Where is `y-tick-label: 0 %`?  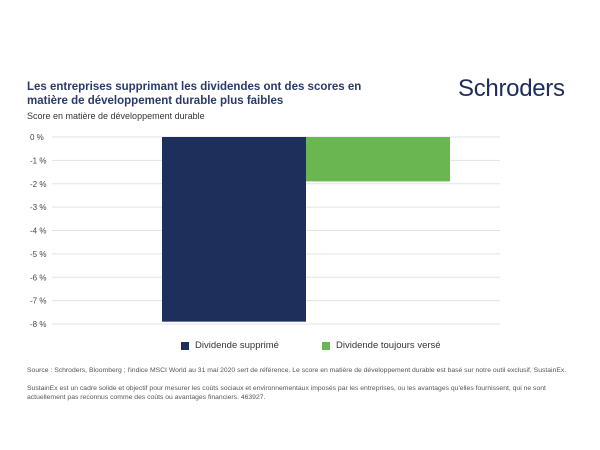
y-tick-label: 0 % is located at coordinates (37, 137).